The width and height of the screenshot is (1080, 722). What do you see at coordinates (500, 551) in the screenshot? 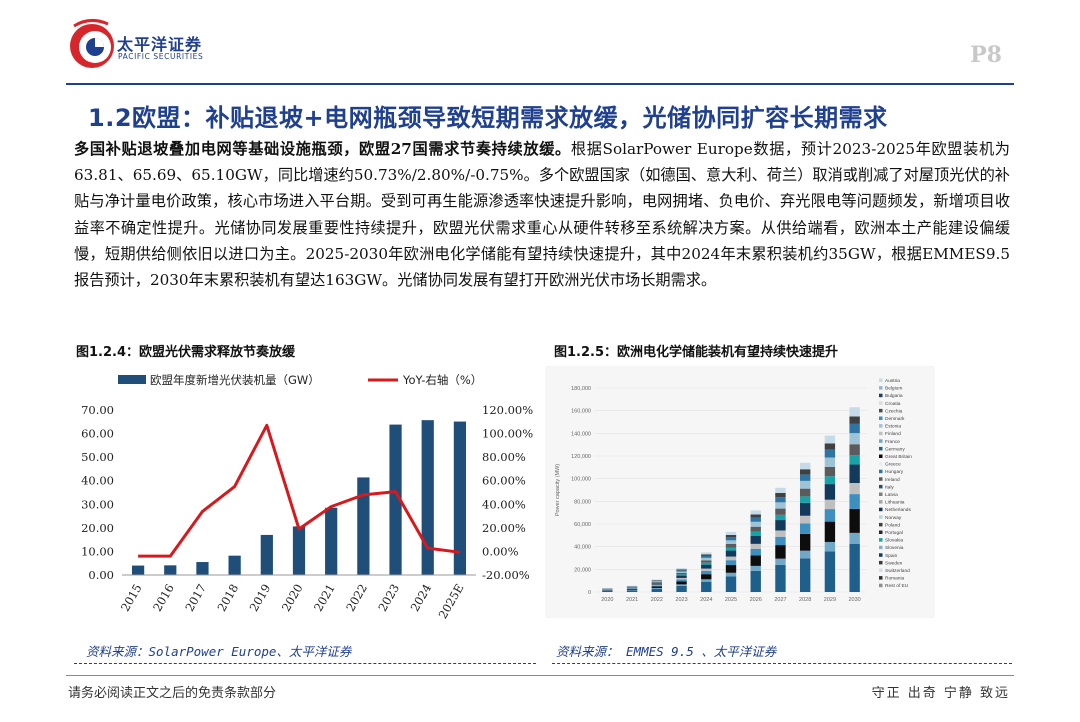
I see `y-right-tick-label: 0.00%` at bounding box center [500, 551].